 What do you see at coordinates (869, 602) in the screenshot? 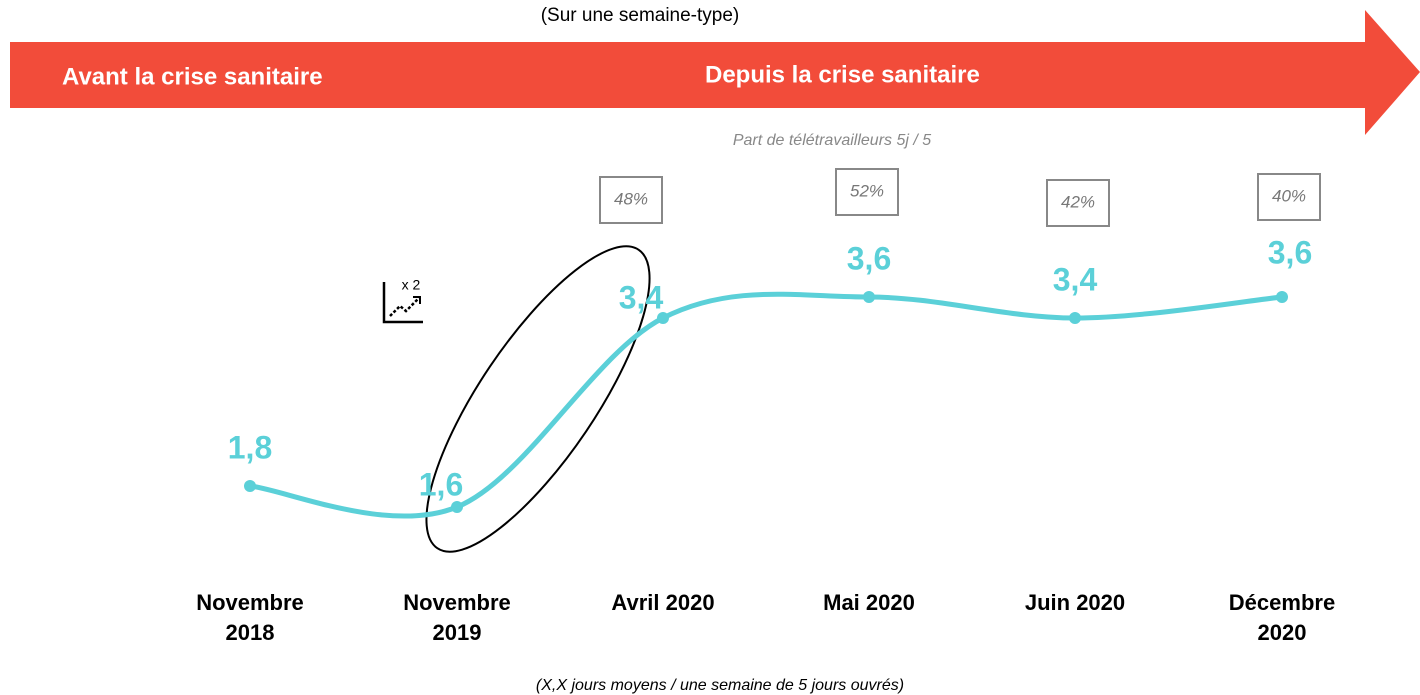
I see `x-tick-label: Mai 2020` at bounding box center [869, 602].